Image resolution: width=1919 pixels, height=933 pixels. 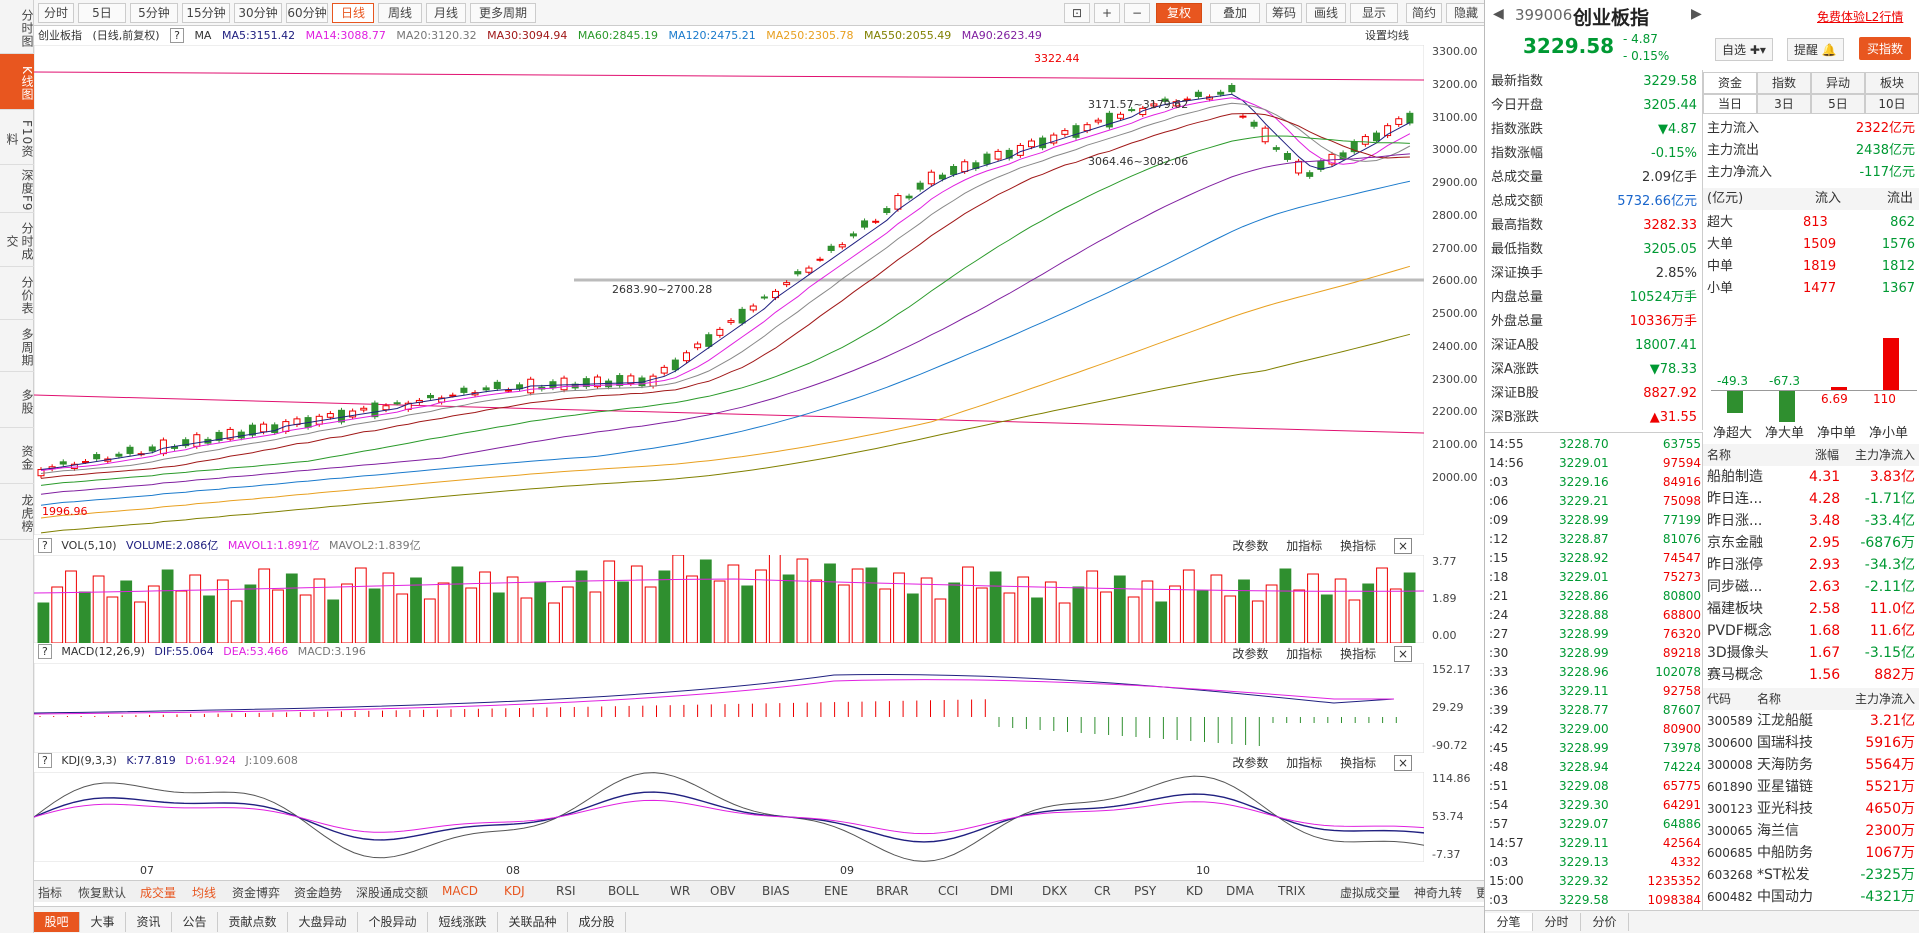 I want to click on bottom-tab: 大盘异动, so click(x=323, y=922).